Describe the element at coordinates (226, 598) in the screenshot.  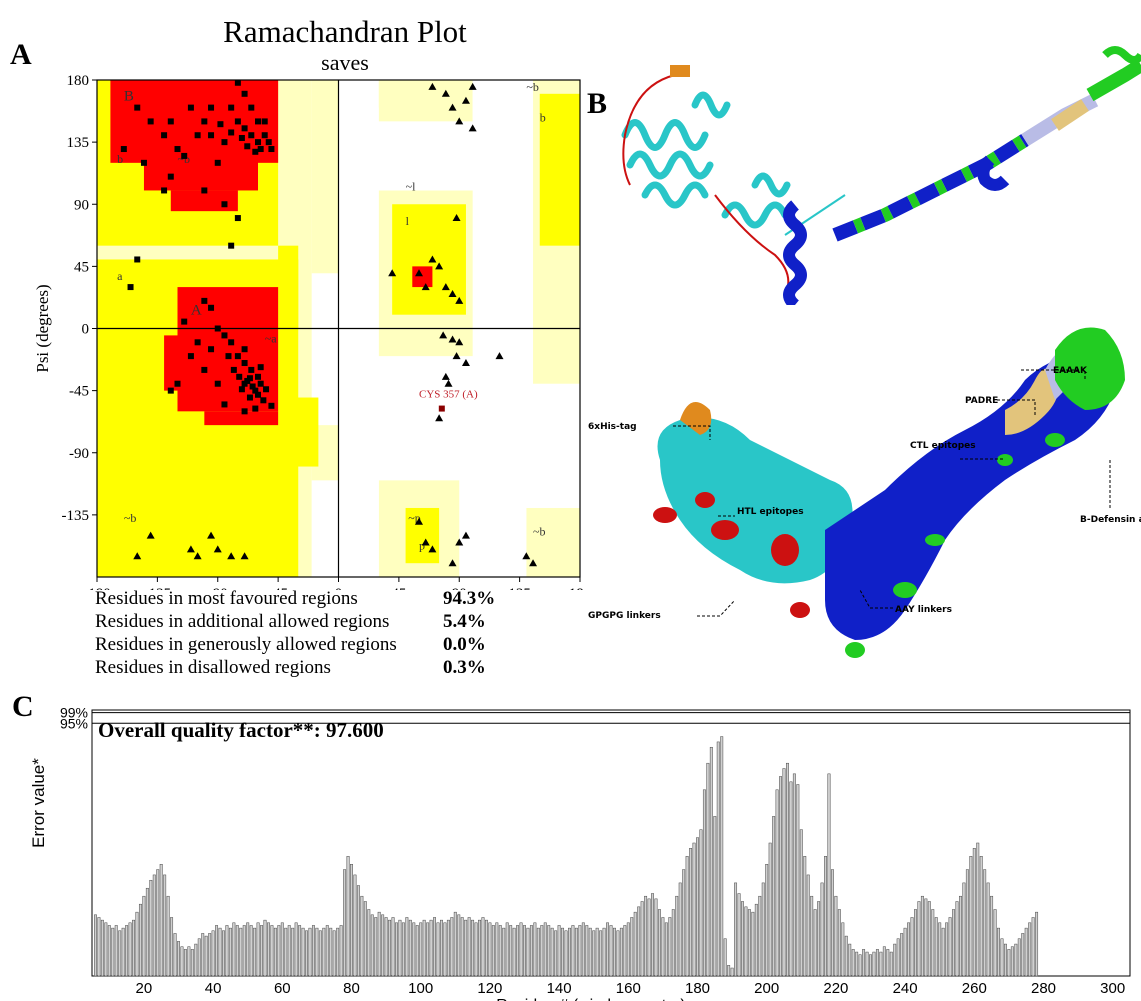
I see `stat-label: Residues in most favoured regions` at that location.